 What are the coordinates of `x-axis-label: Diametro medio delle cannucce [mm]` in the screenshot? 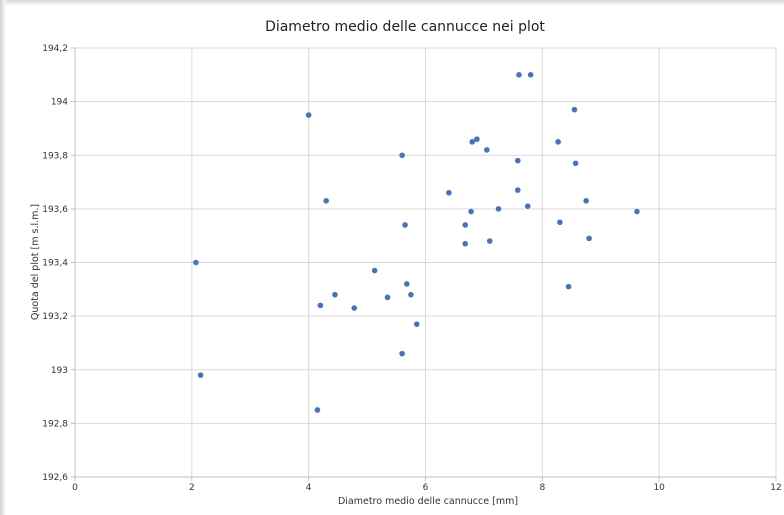 It's located at (428, 501).